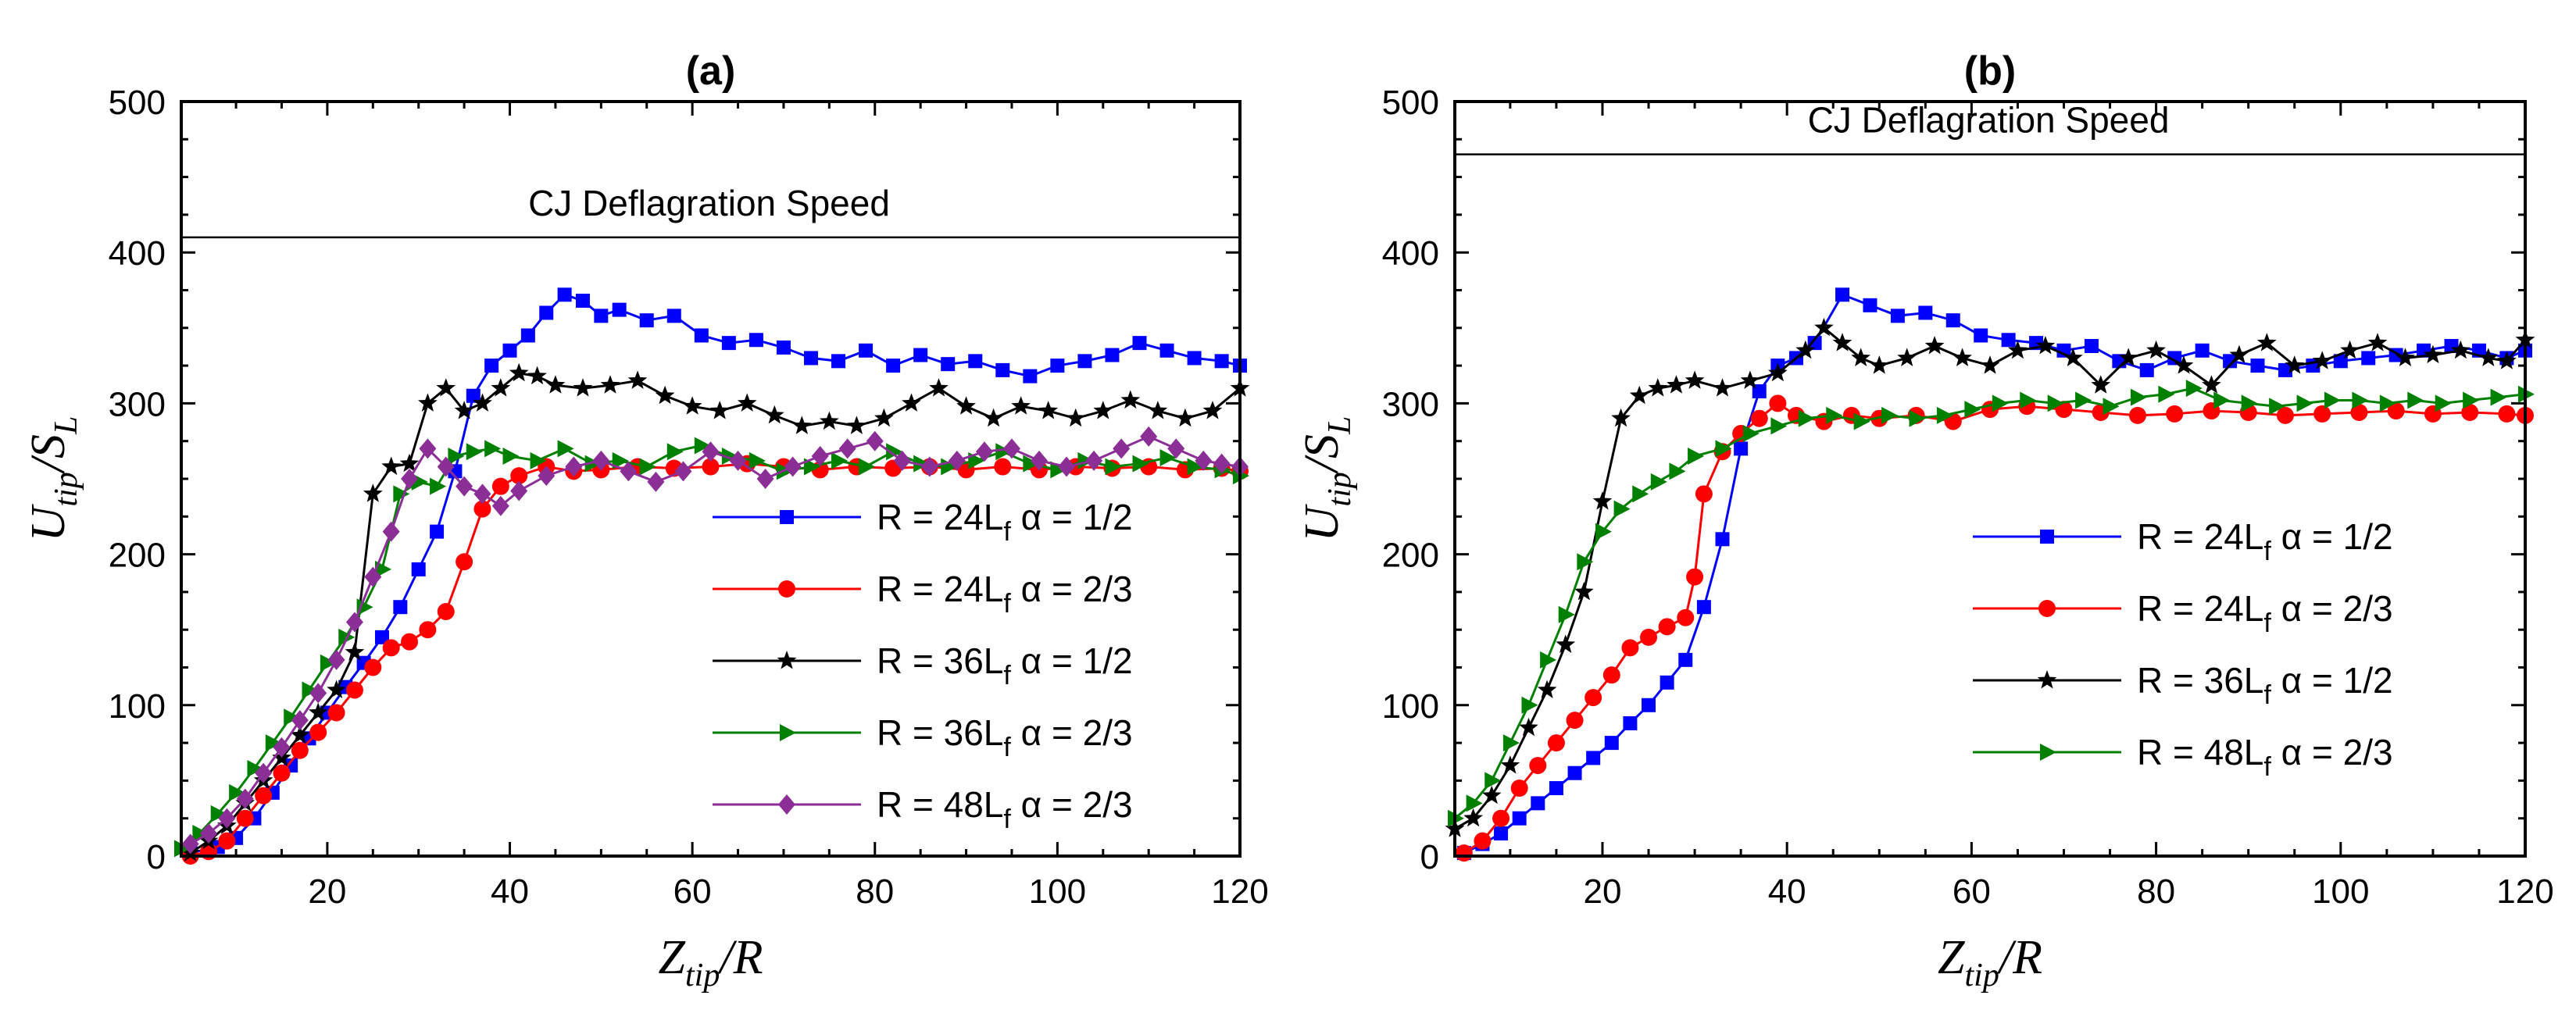  I want to click on x-tick-label: 60, so click(1972, 891).